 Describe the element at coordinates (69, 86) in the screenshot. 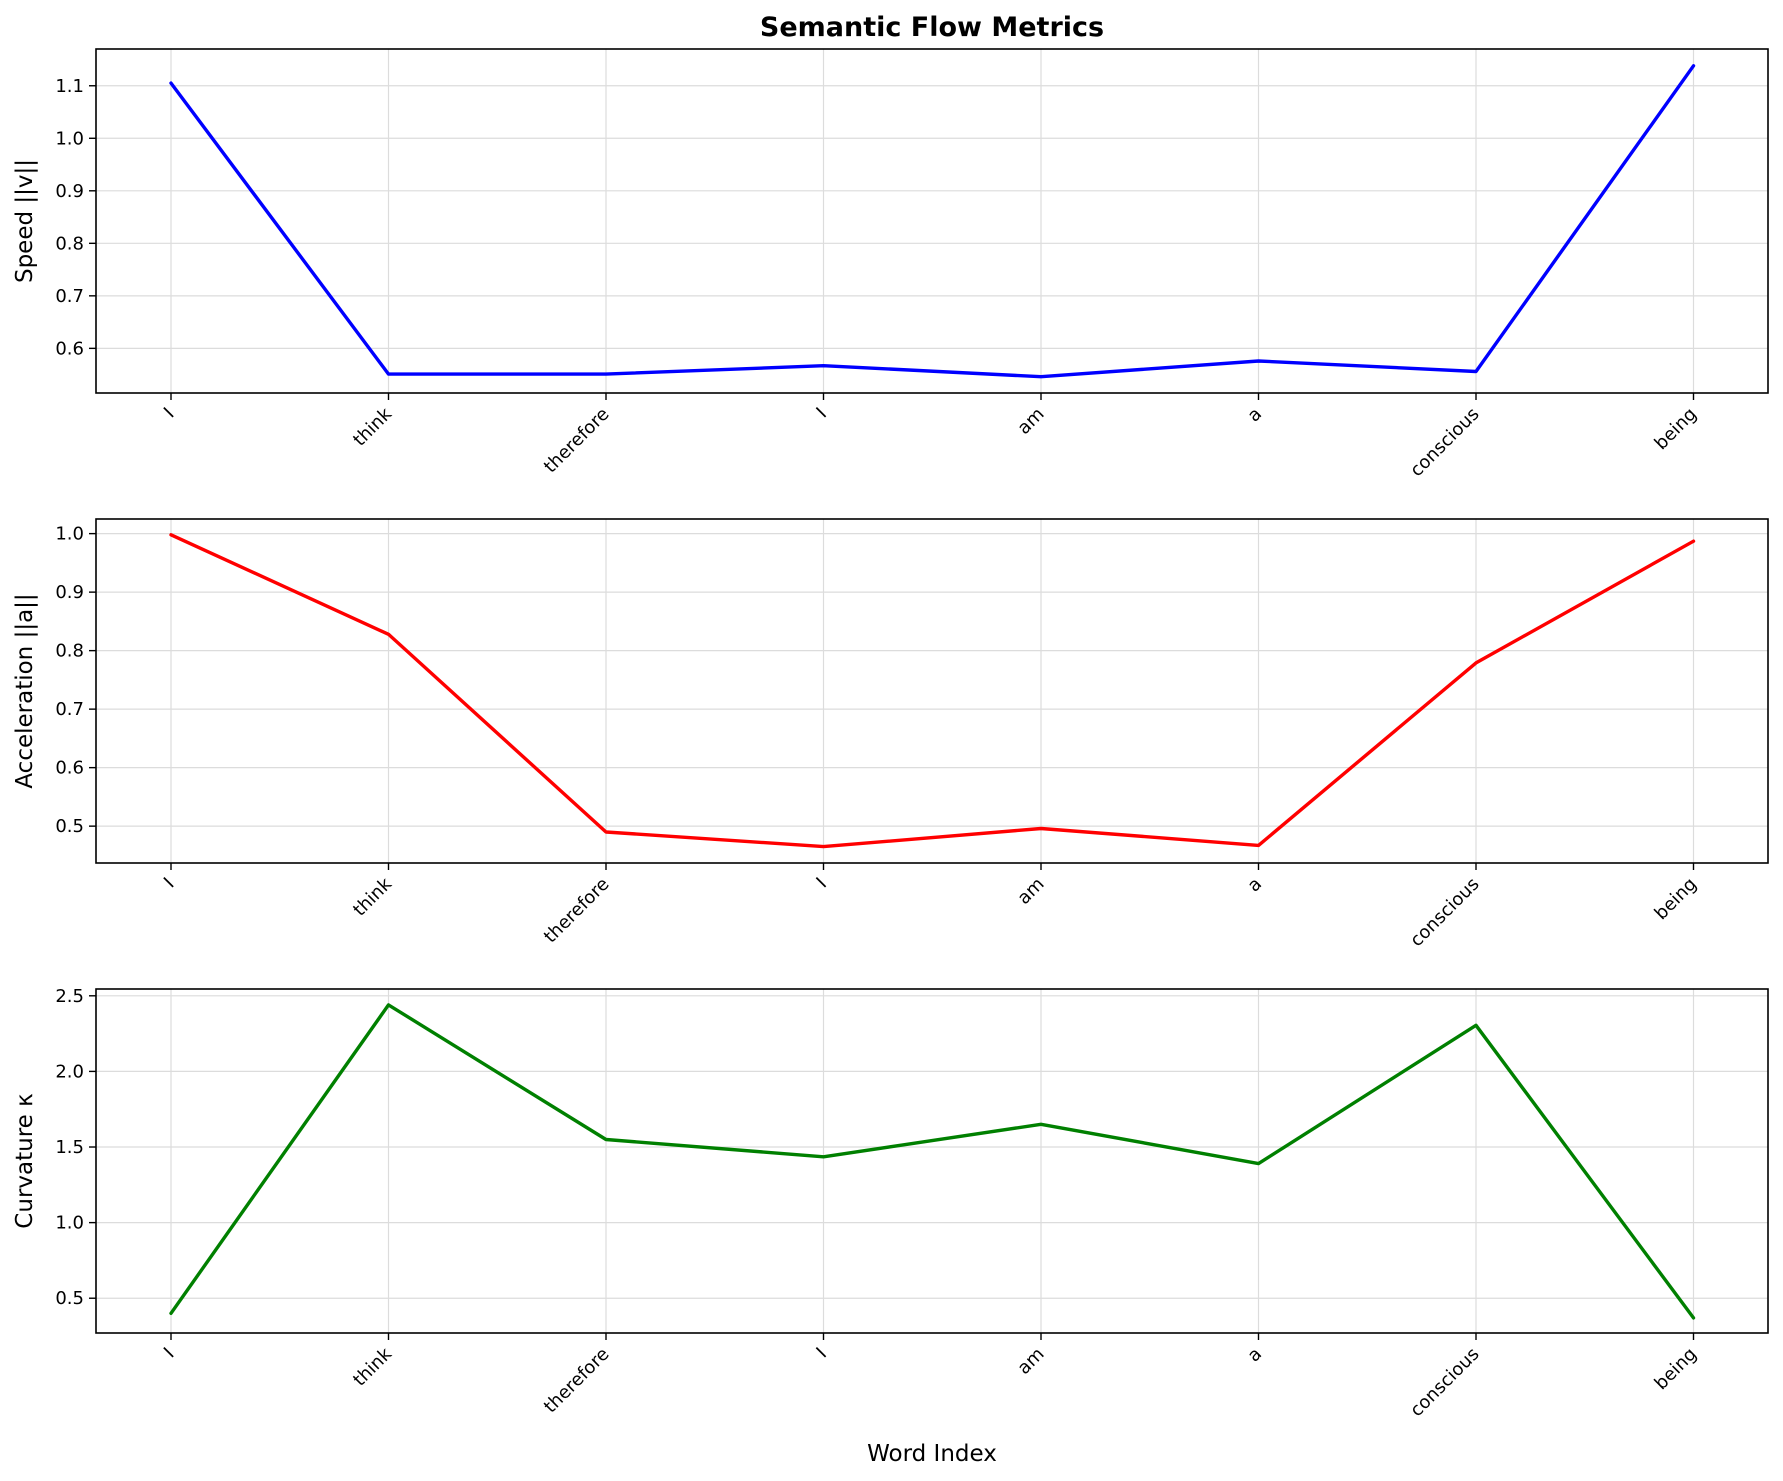

I see `y-tick-label: 1.1` at that location.